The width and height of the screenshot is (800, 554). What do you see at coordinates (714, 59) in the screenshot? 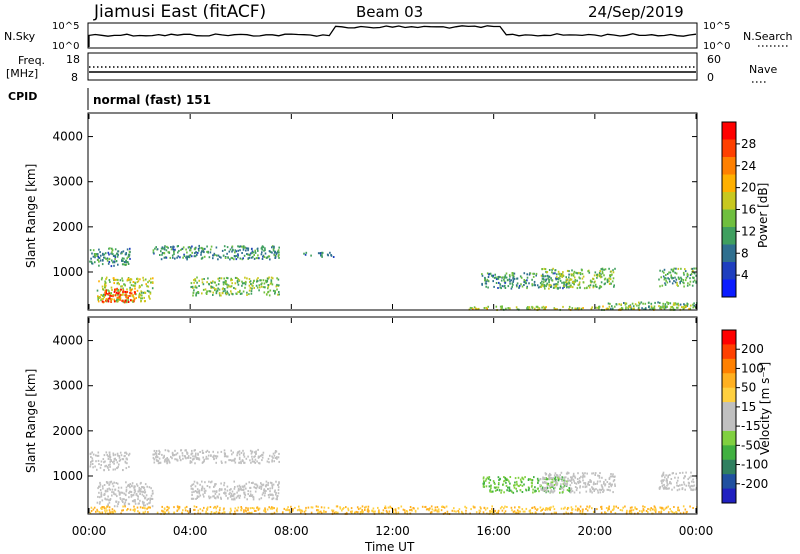
I see `nave-tick-top: 60` at bounding box center [714, 59].